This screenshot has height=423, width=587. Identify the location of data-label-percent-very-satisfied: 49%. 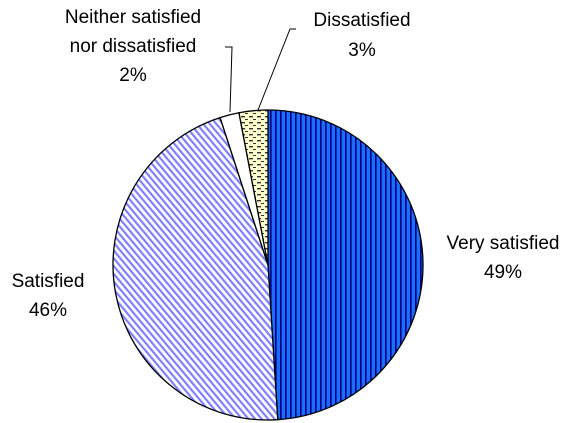
(503, 272).